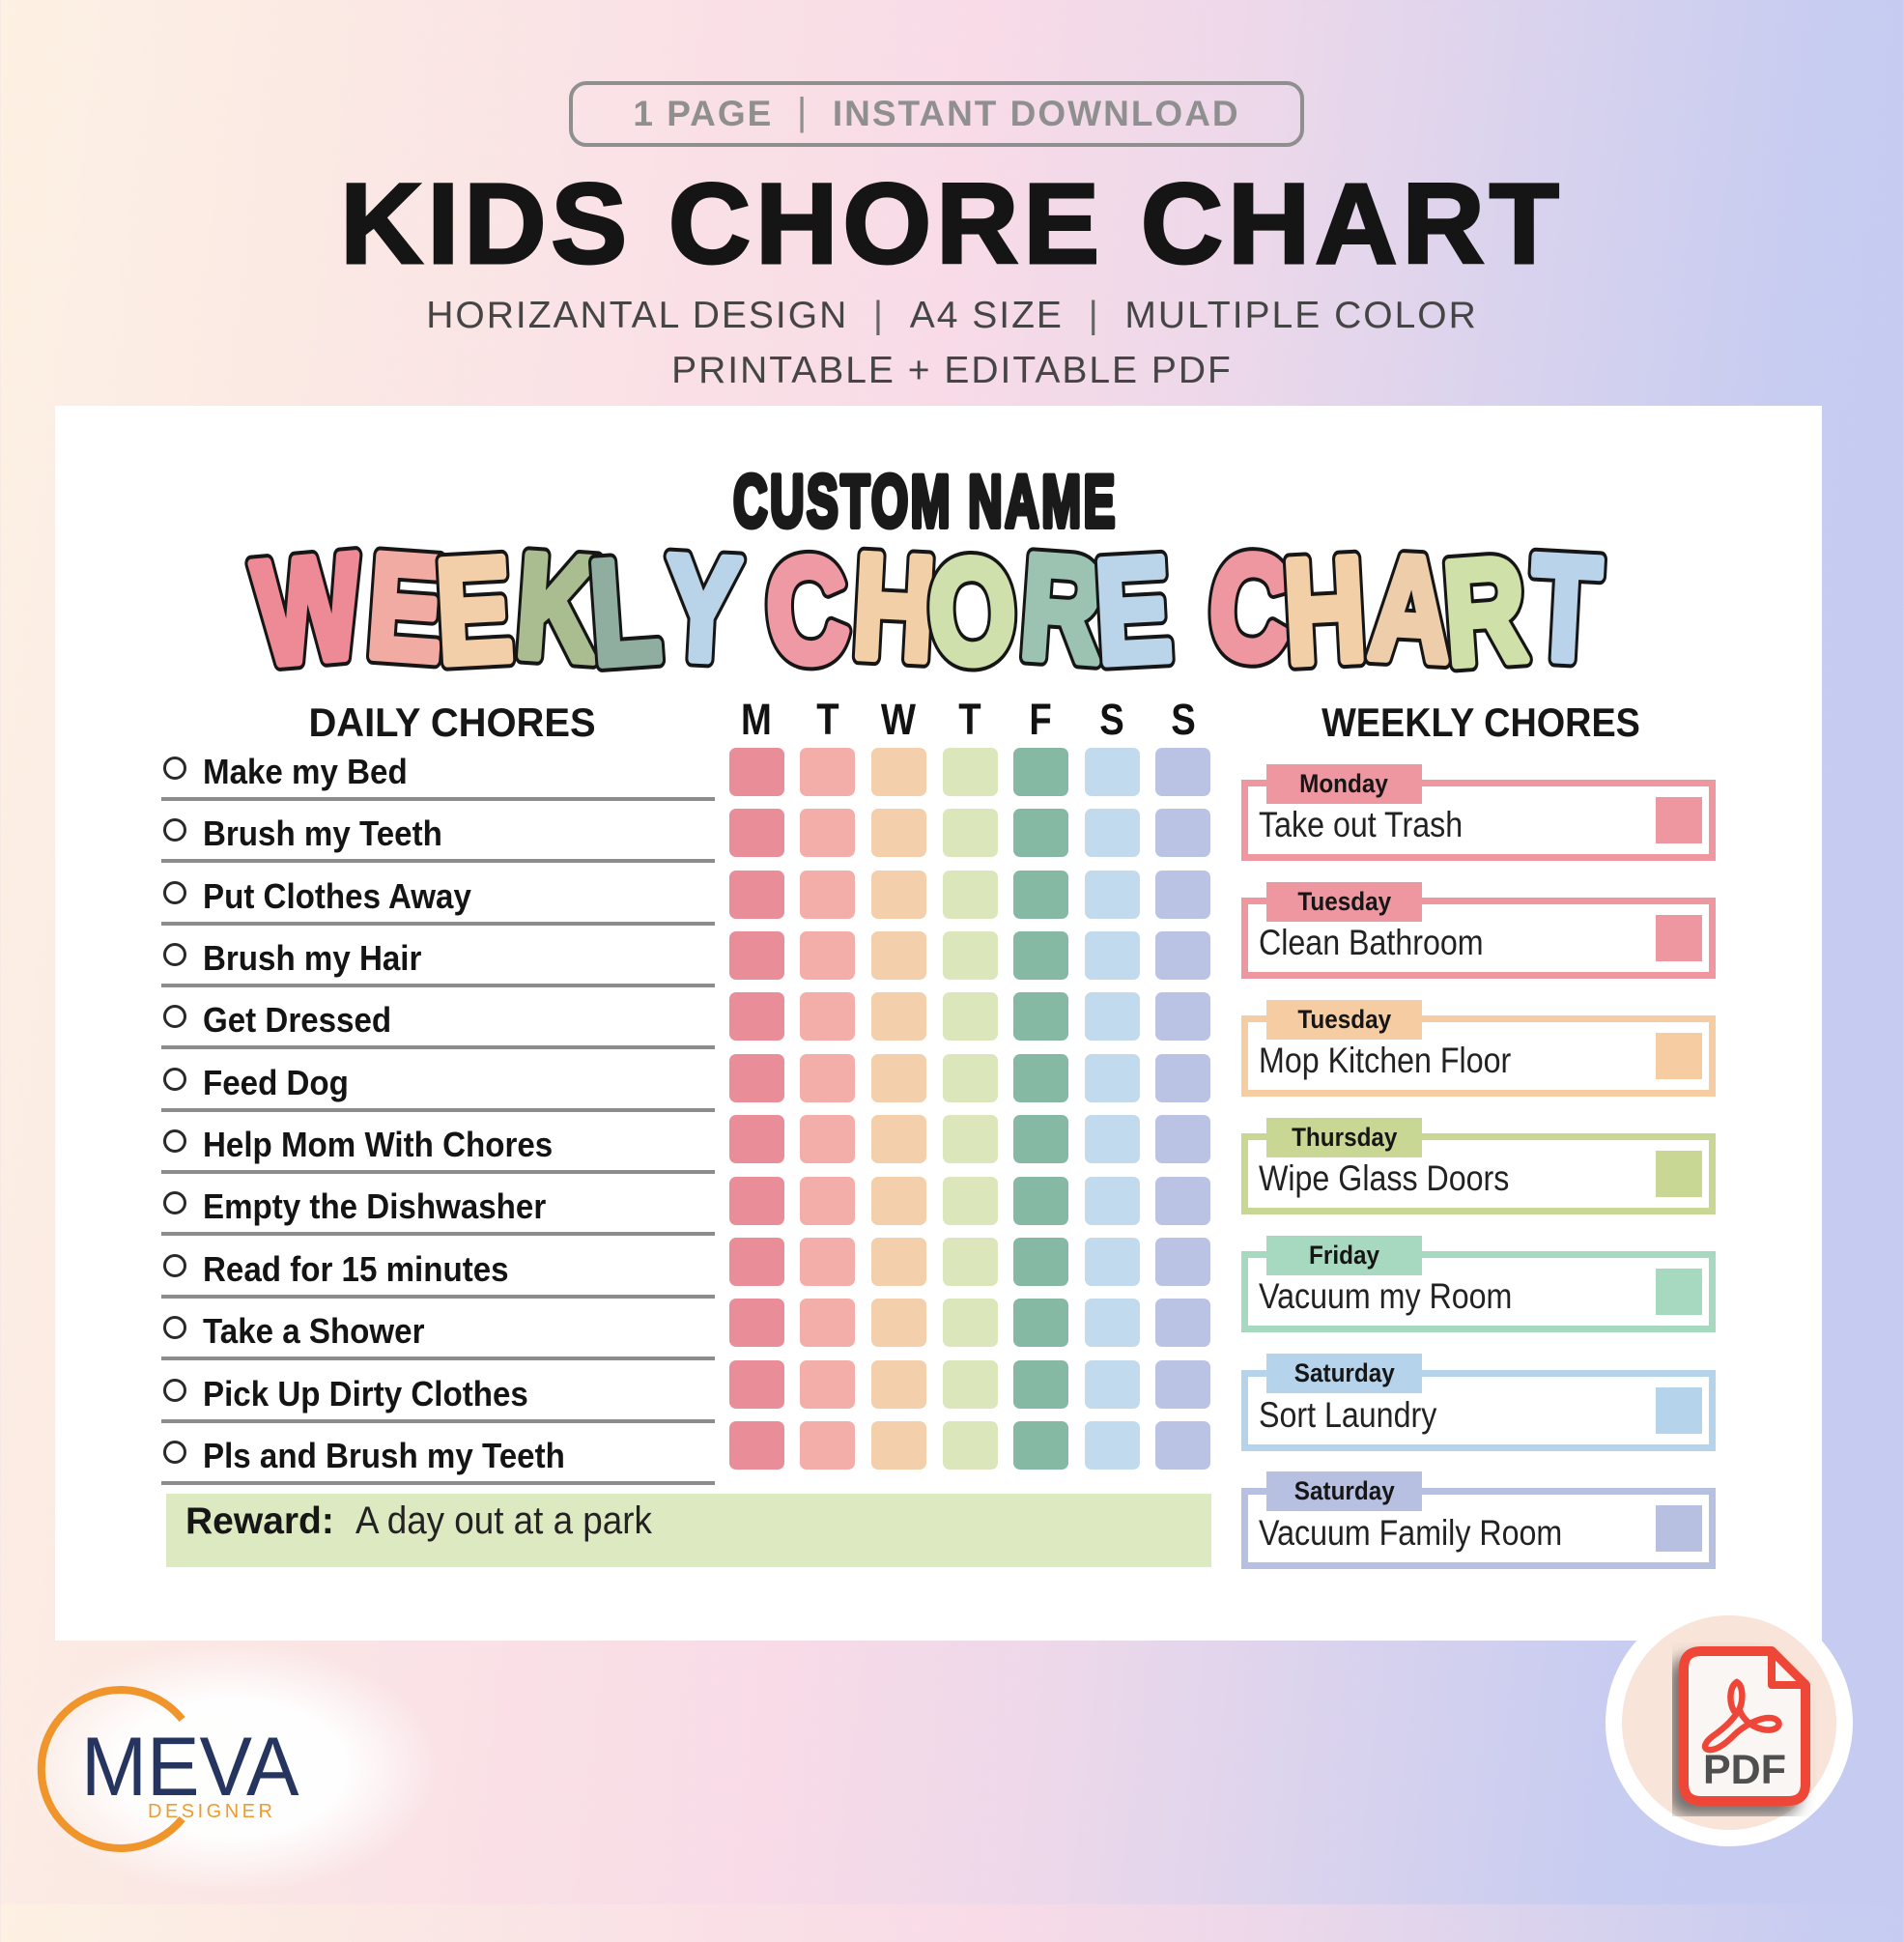  I want to click on svg-text: PDF, so click(1744, 1770).